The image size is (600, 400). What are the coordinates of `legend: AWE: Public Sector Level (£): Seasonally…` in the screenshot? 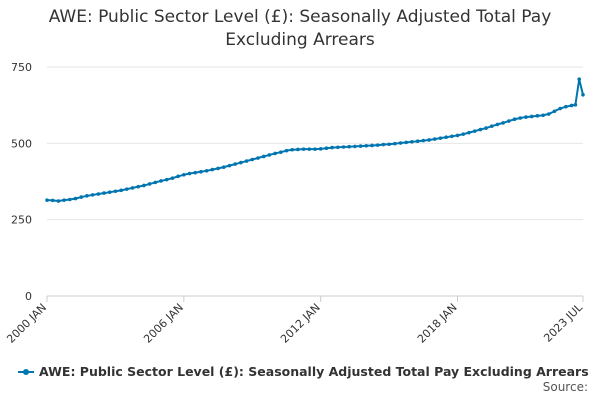 It's located at (303, 371).